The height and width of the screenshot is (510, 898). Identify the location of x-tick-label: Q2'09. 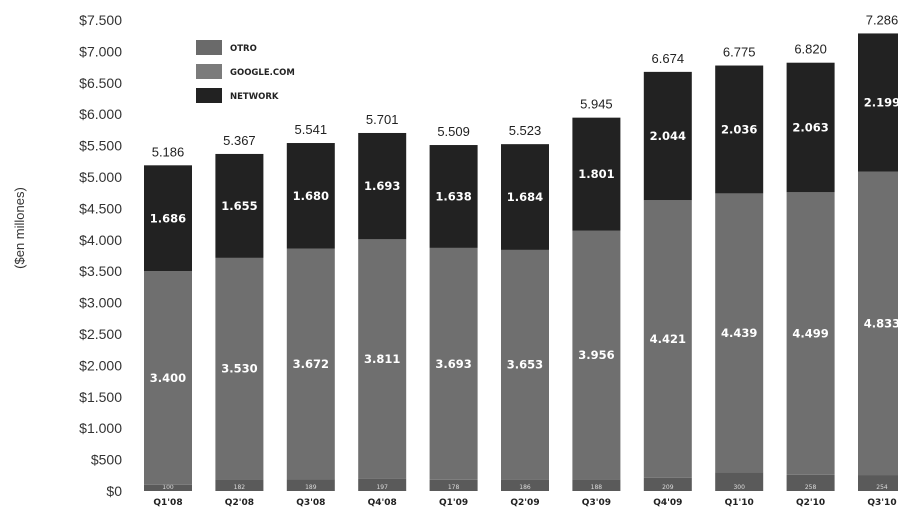
(524, 503).